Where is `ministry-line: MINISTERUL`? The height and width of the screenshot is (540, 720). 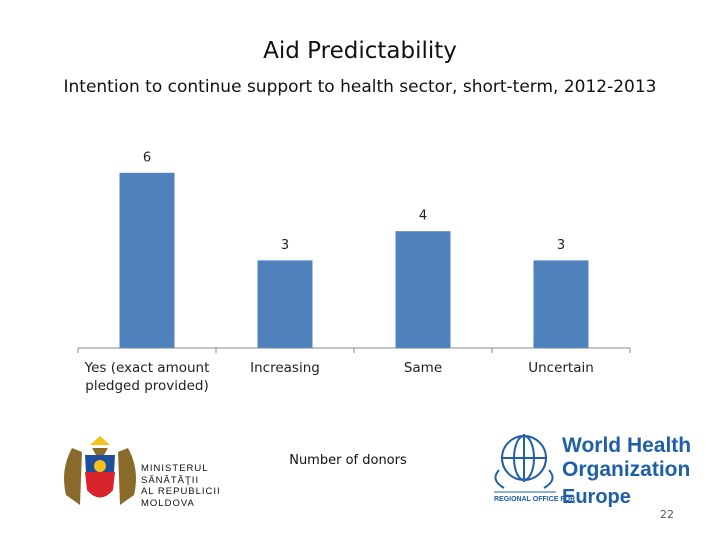
ministry-line: MINISTERUL is located at coordinates (175, 468).